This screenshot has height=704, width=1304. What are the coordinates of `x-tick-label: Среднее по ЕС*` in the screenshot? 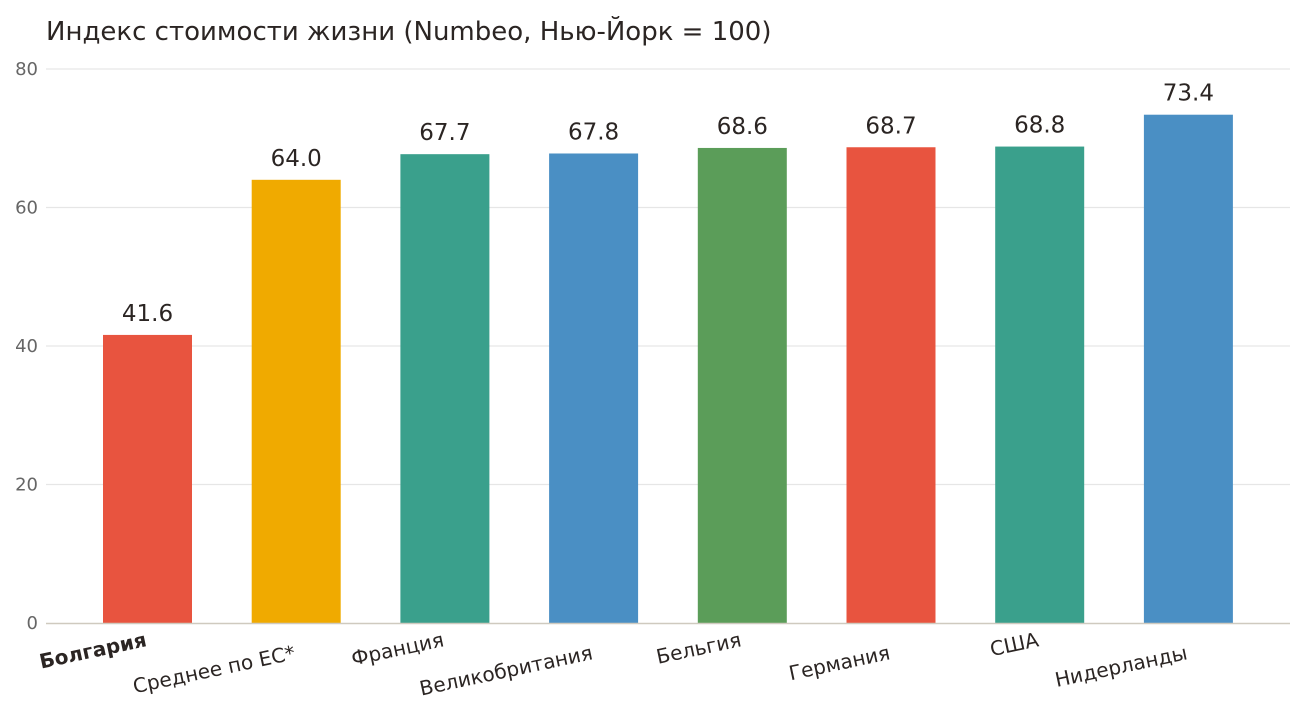 It's located at (214, 669).